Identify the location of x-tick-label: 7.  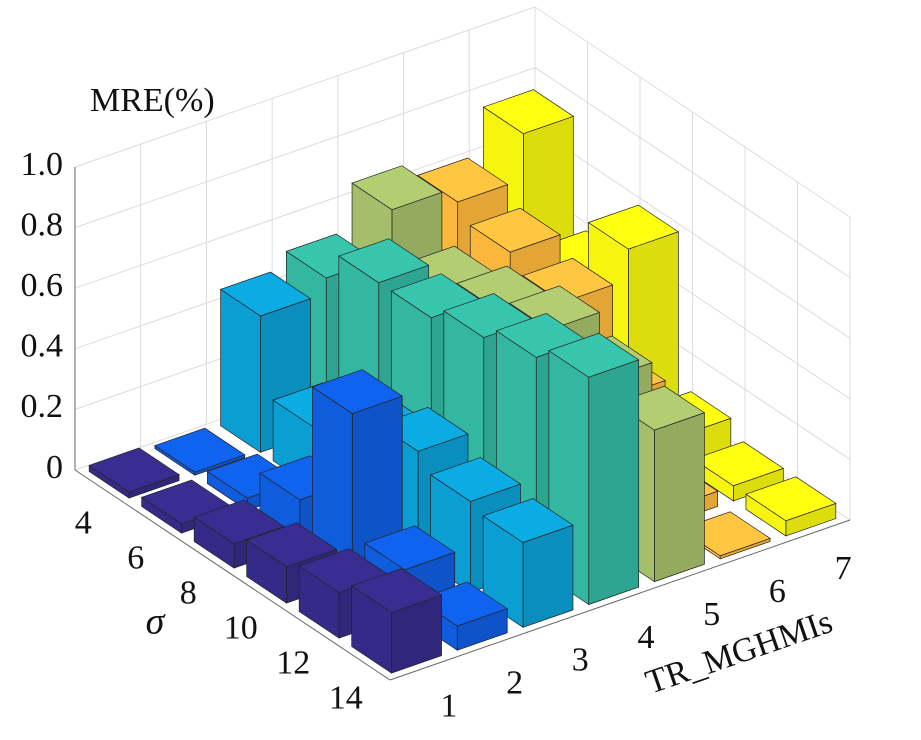
(843, 568).